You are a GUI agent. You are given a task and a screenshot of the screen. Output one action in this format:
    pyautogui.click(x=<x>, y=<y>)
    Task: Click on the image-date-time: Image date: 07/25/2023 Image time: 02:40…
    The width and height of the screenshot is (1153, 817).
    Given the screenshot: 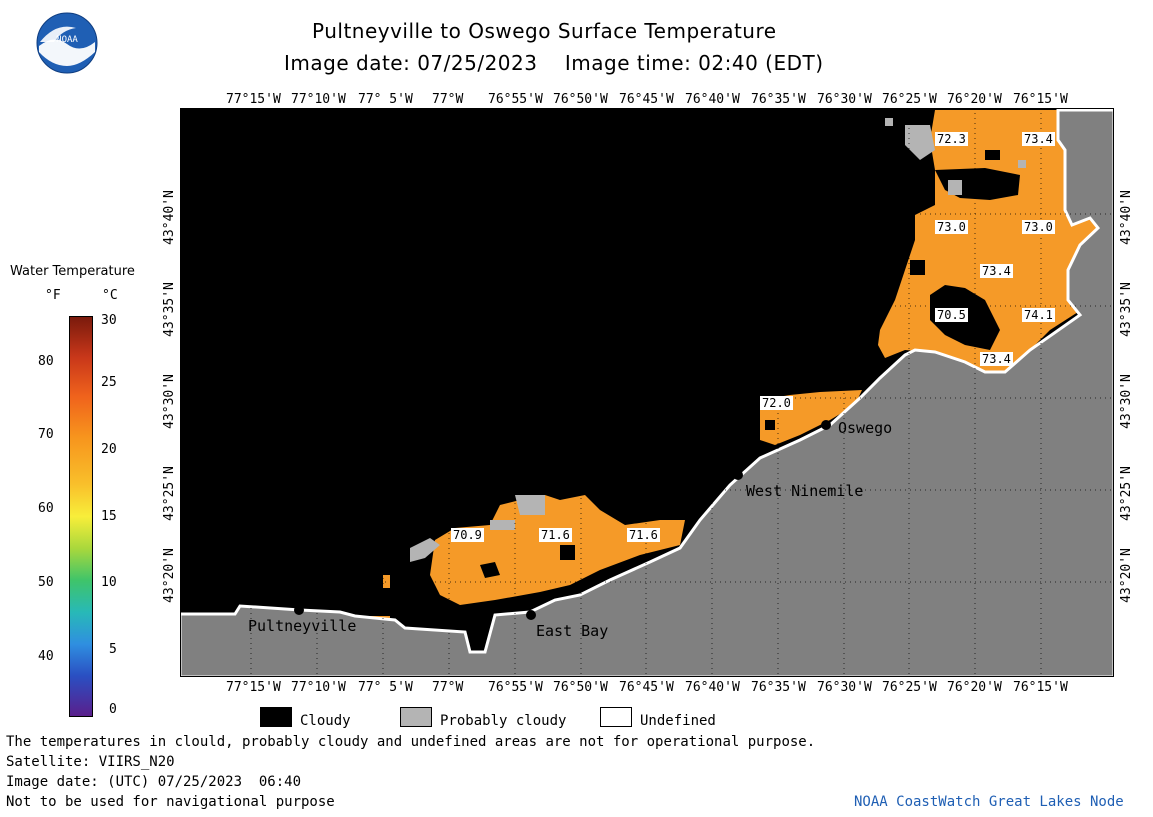 What is the action you would take?
    pyautogui.click(x=554, y=63)
    